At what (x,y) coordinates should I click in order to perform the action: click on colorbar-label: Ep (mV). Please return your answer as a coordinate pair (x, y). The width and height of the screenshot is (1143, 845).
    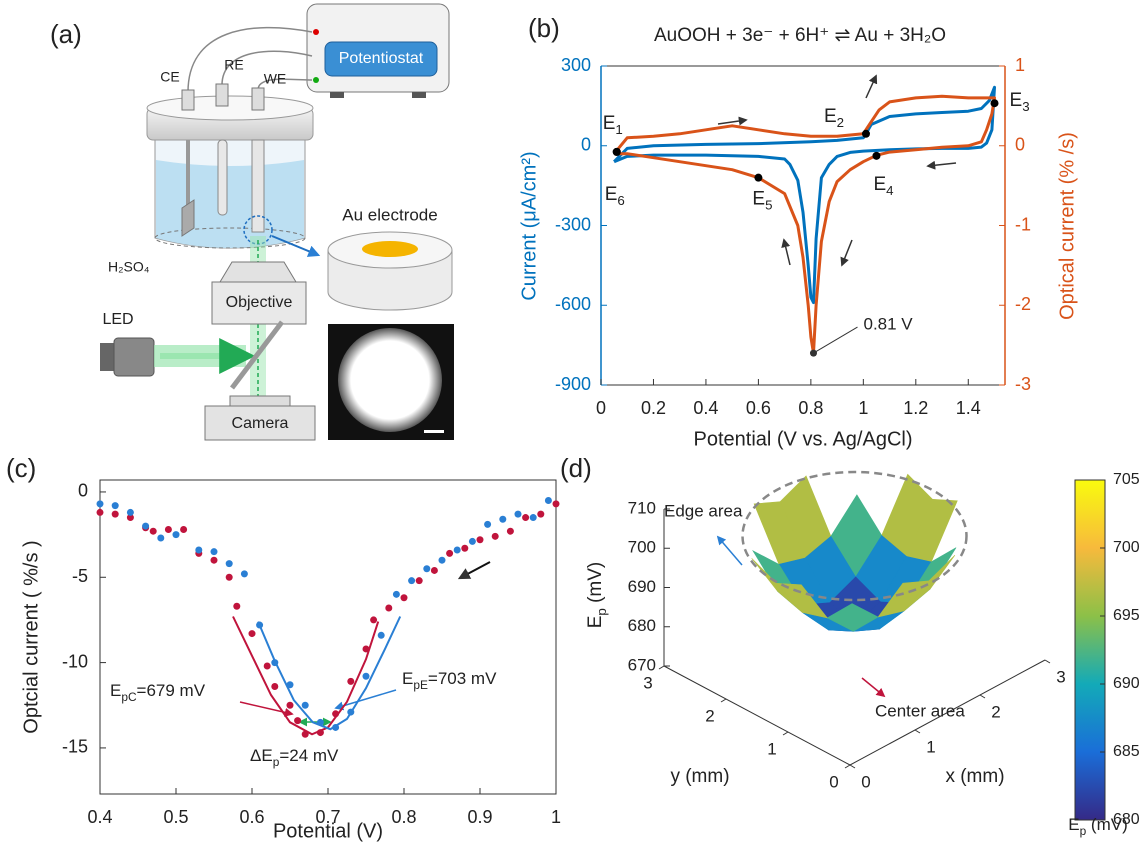
    Looking at the image, I should click on (1098, 826).